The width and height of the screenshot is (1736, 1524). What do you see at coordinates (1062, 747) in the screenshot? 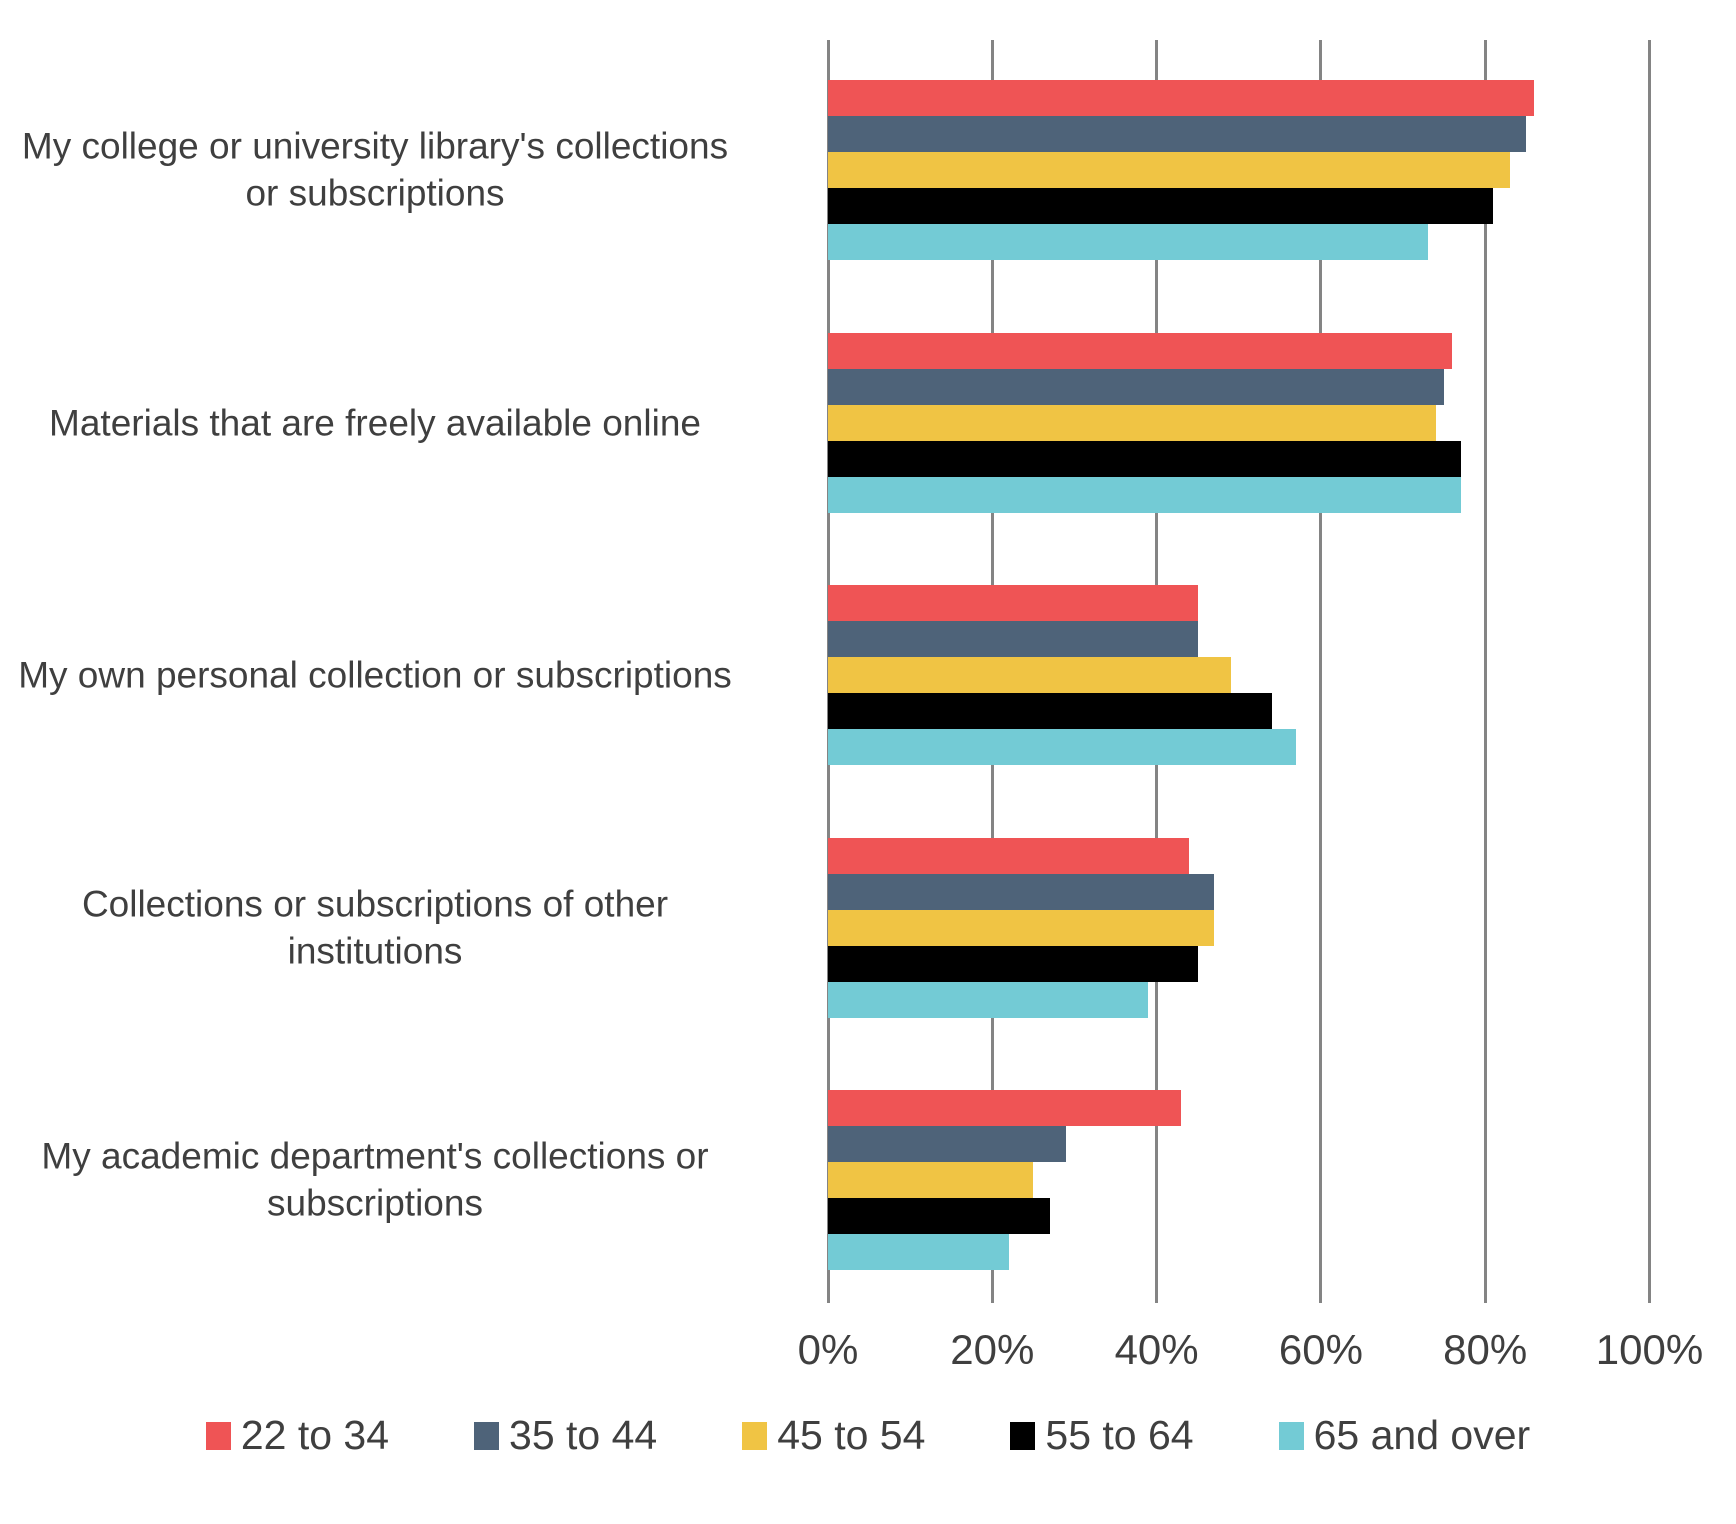
I see `bar-65-and-over-cat3` at bounding box center [1062, 747].